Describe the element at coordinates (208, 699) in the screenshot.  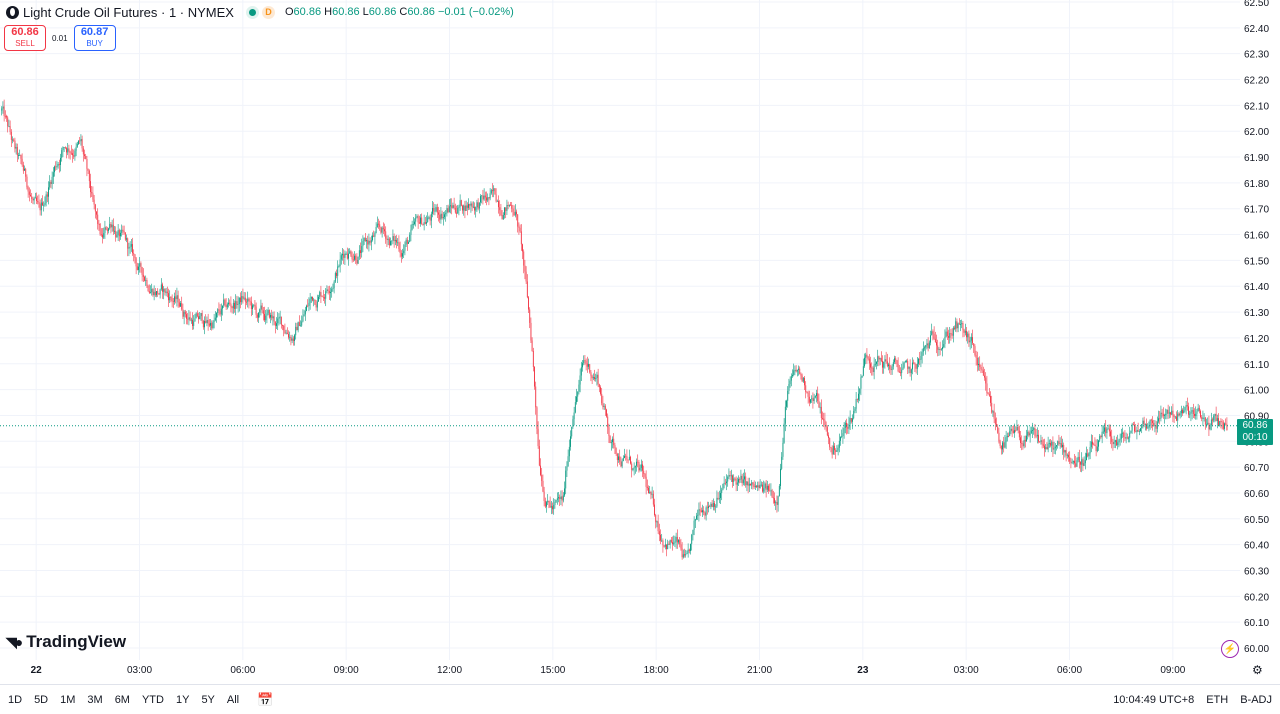
I see `range-5y: 5Y` at that location.